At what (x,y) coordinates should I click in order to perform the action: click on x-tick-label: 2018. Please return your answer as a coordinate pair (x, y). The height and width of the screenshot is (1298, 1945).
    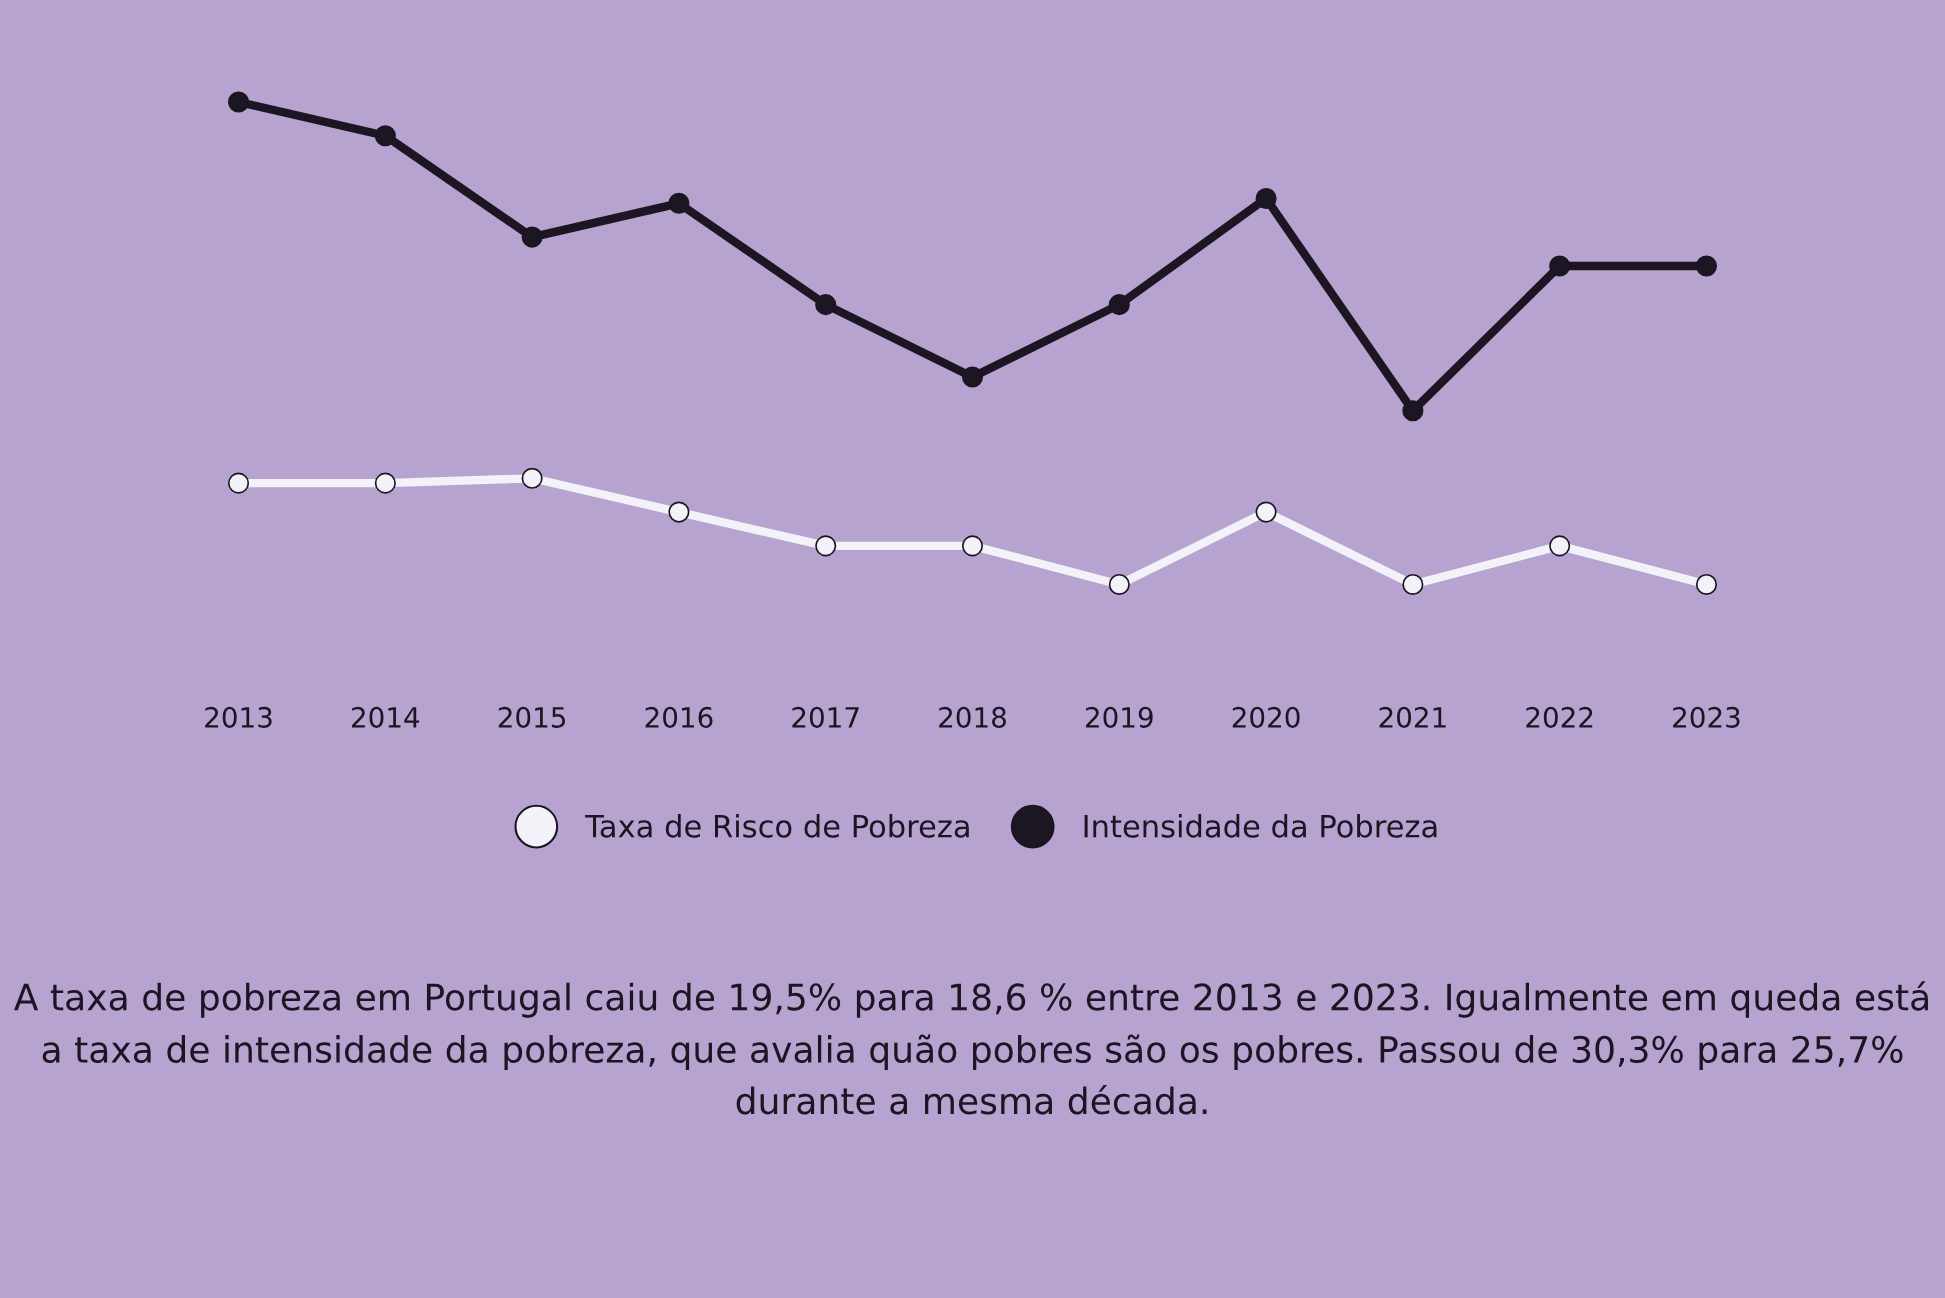
    Looking at the image, I should click on (972, 717).